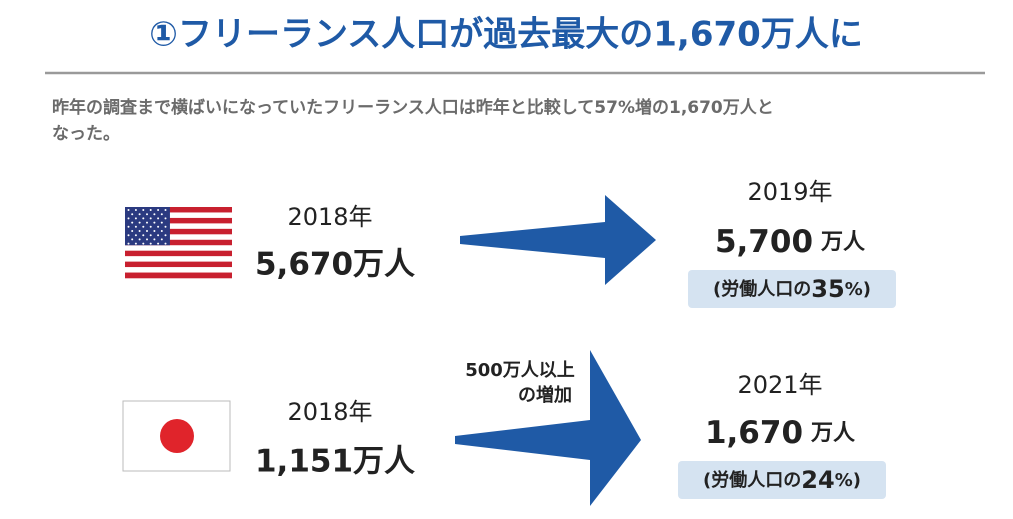 Image resolution: width=1013 pixels, height=519 pixels. I want to click on description-line: なった。, so click(86, 134).